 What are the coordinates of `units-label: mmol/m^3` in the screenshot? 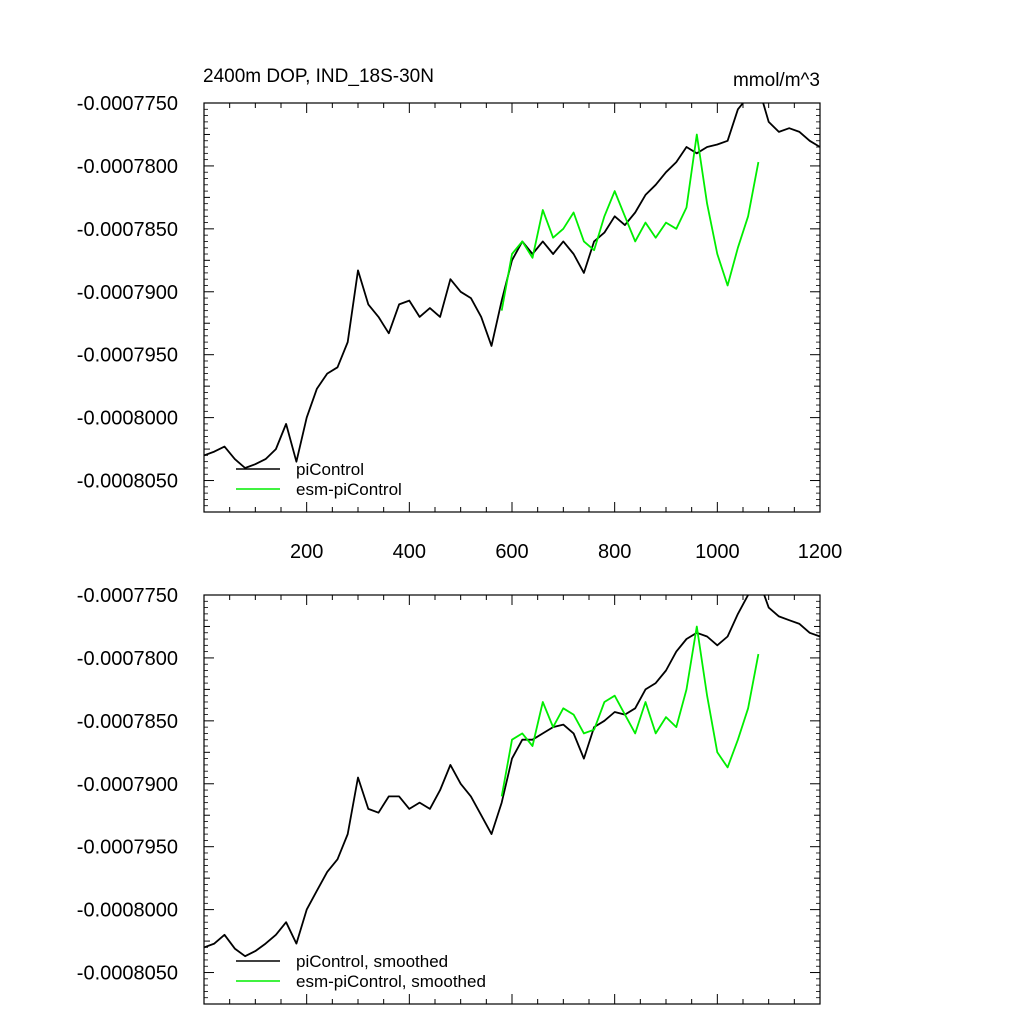 It's located at (776, 80).